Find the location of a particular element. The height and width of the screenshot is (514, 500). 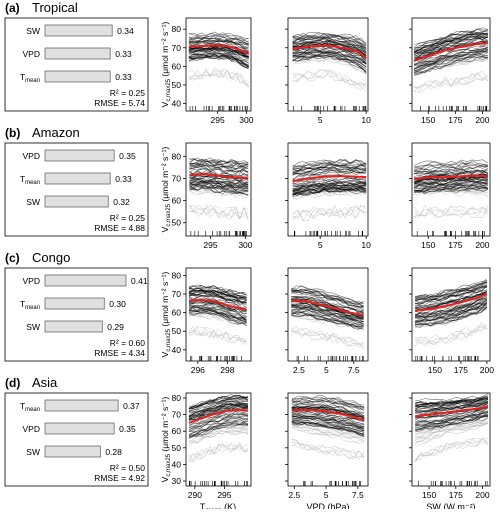

x-tick-label: 175 is located at coordinates (455, 245).